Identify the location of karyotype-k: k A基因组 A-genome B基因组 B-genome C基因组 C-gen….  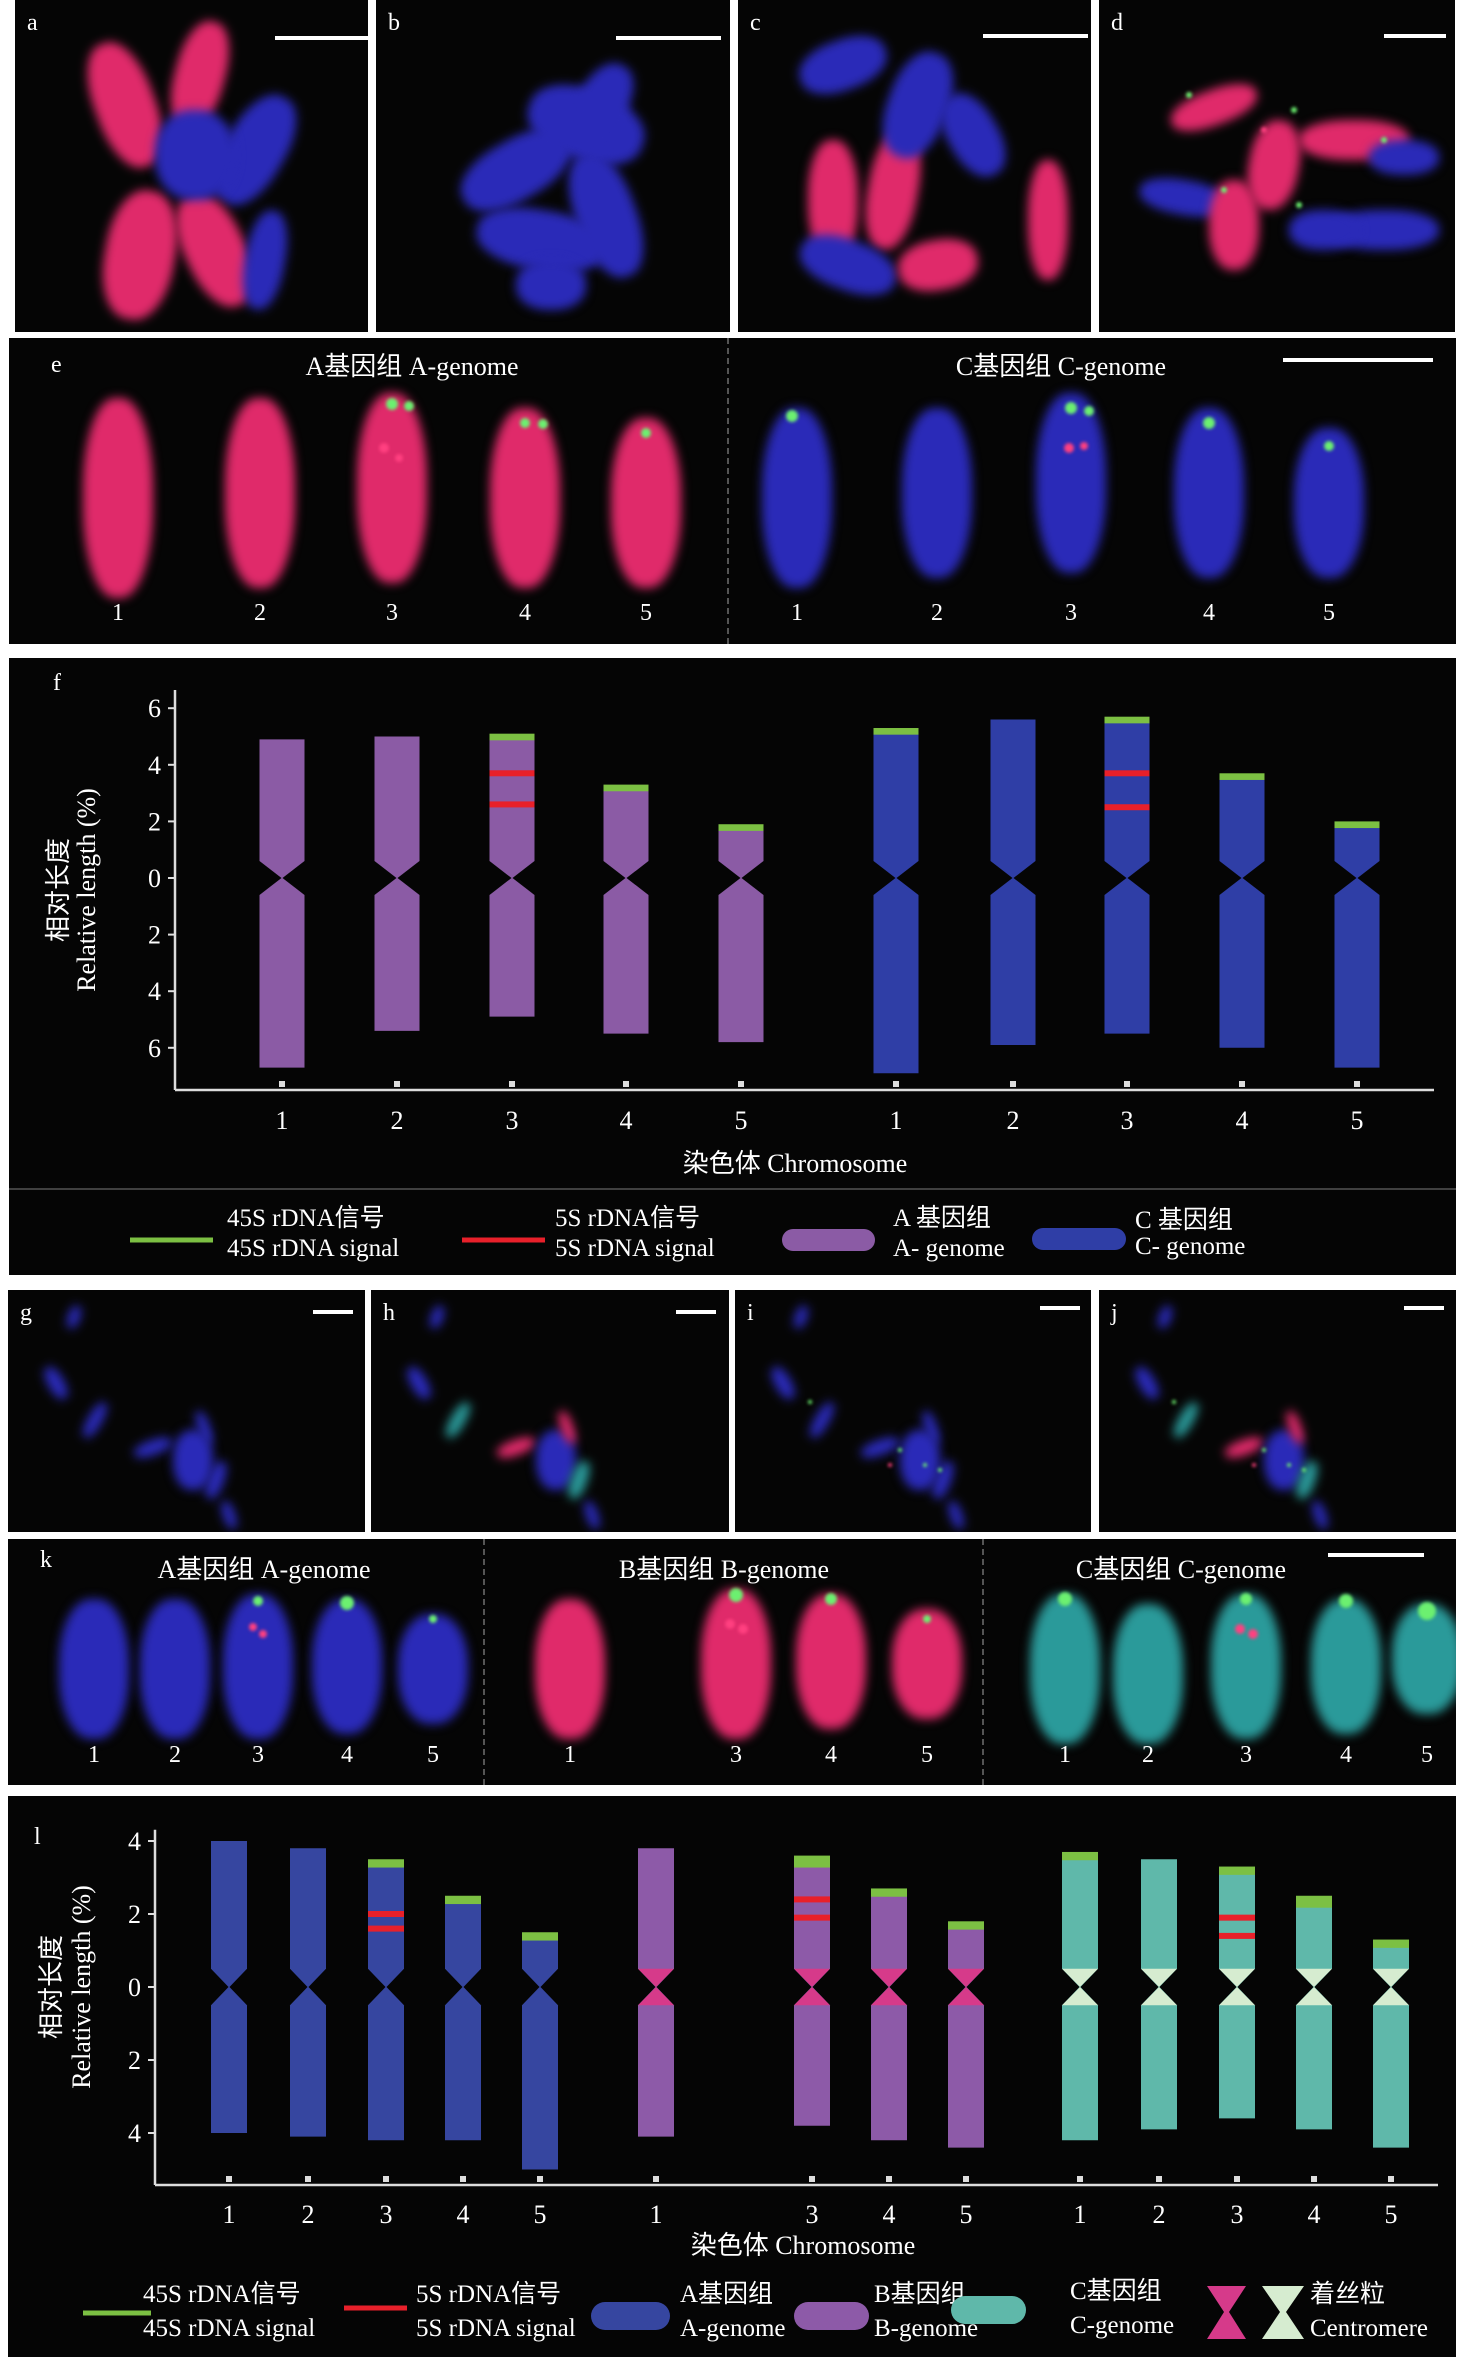
(732, 1662).